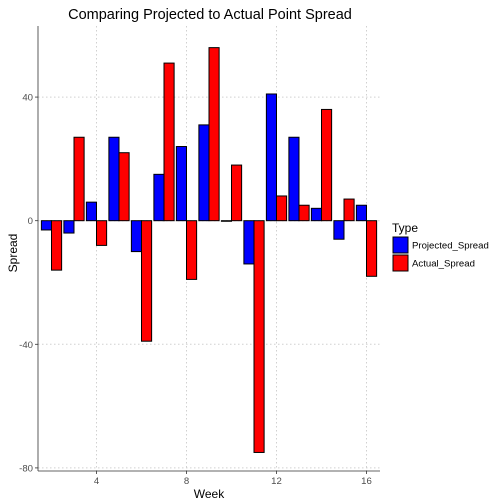 The image size is (504, 504). I want to click on legend-items: Projected_Spread Actual_Spread, so click(440, 254).